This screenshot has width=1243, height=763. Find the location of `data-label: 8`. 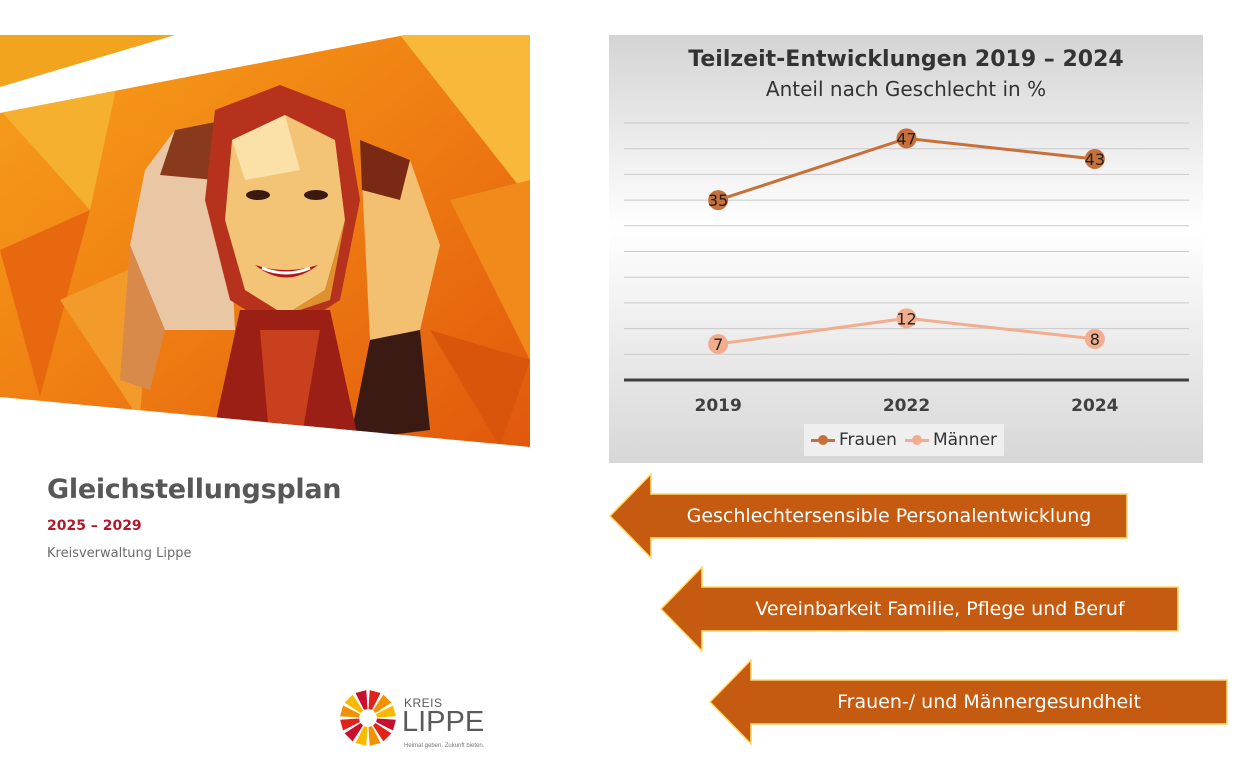

data-label: 8 is located at coordinates (1095, 339).